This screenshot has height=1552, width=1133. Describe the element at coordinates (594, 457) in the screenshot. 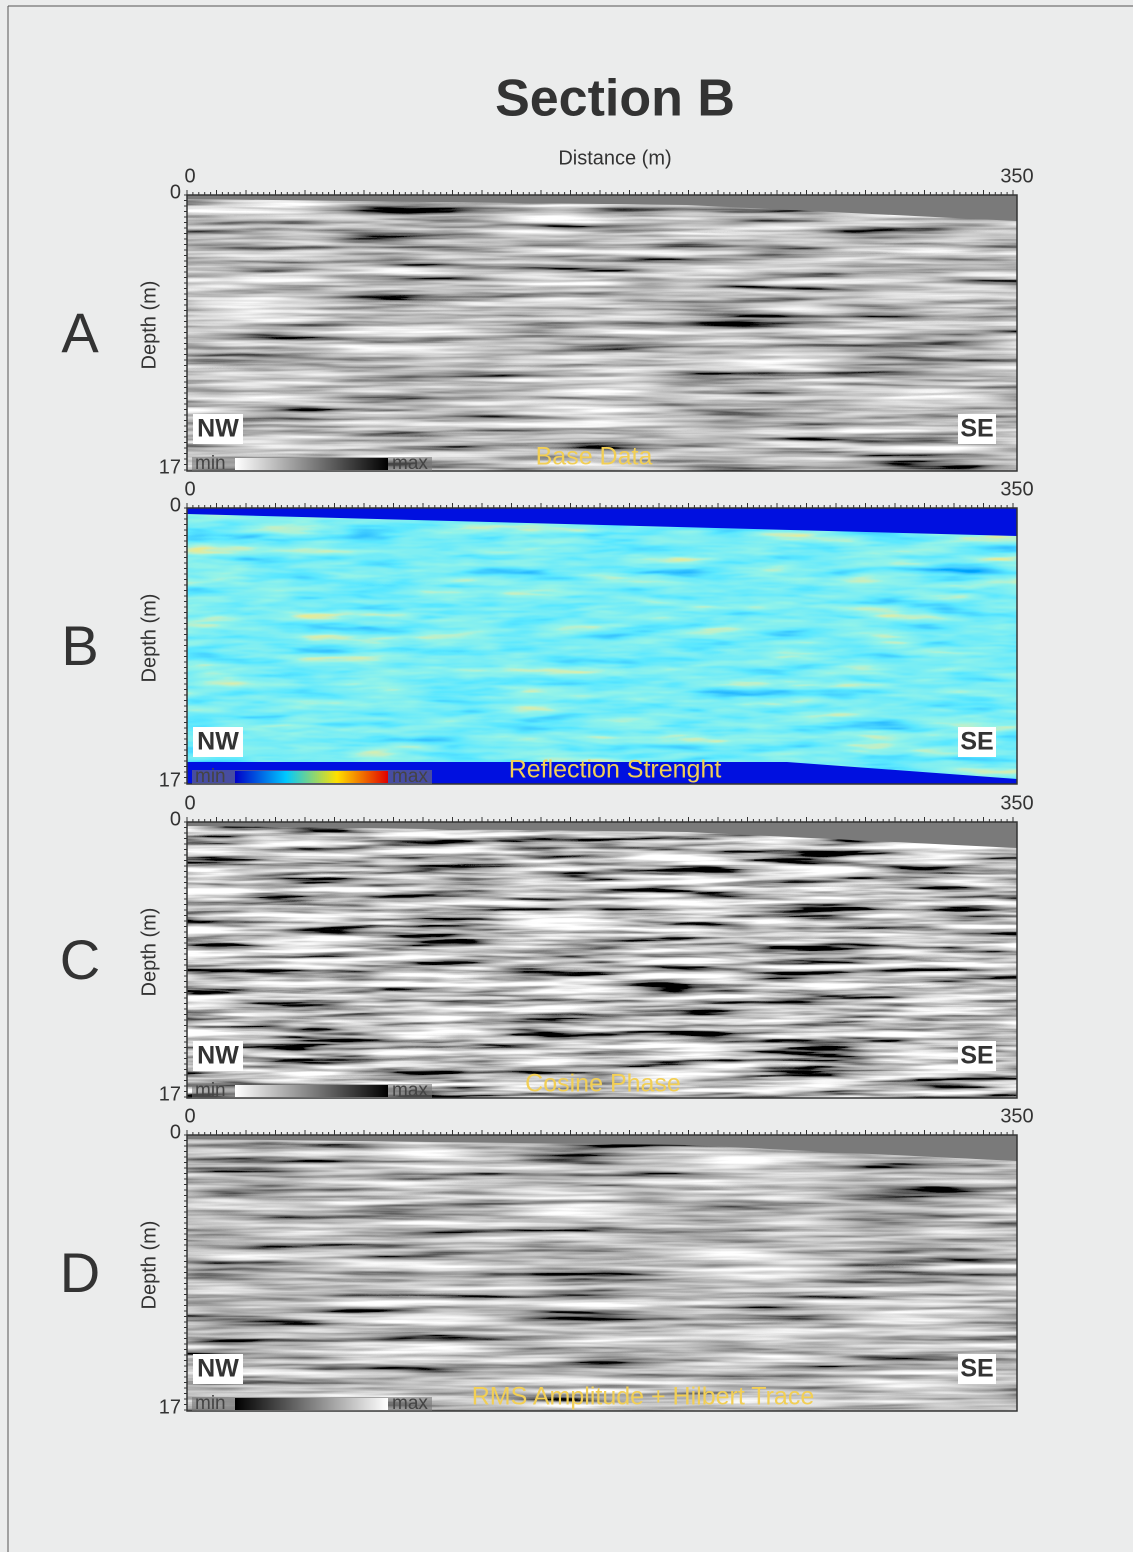

I see `panel-caption: Base Data` at that location.